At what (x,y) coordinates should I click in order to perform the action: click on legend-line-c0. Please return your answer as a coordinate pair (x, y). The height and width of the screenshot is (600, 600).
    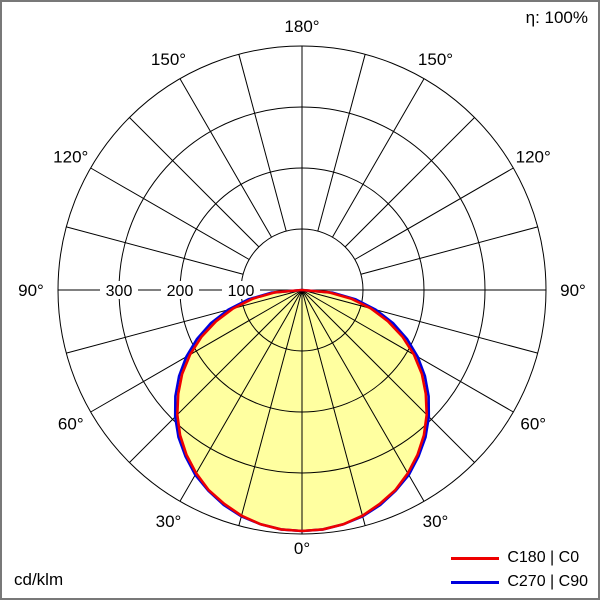
    Looking at the image, I should click on (475, 558).